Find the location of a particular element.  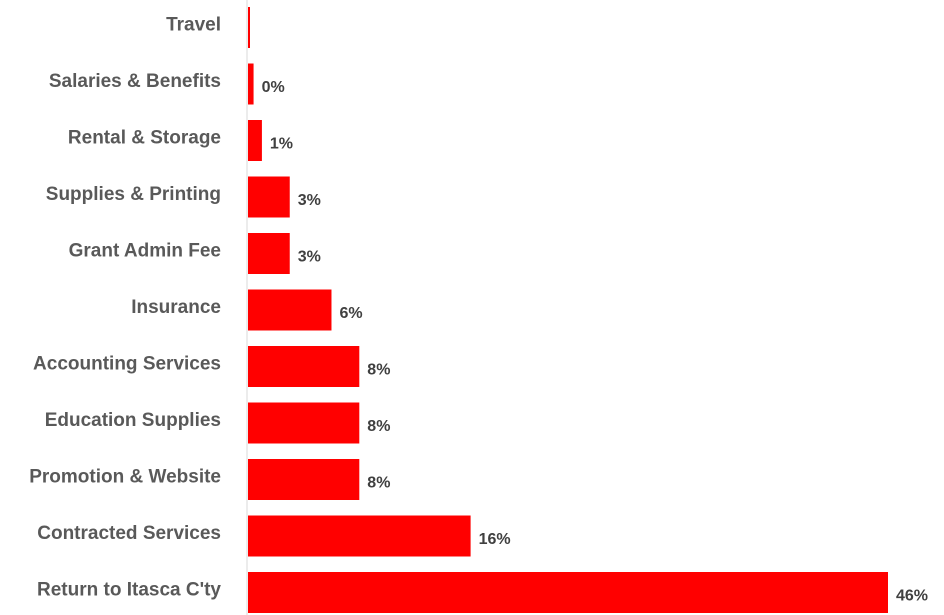

category-label: Accounting Services is located at coordinates (127, 364).